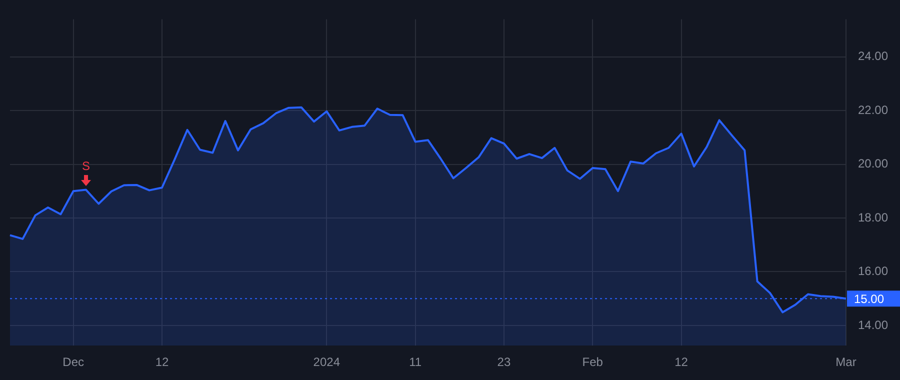 Image resolution: width=900 pixels, height=380 pixels. I want to click on y-tick-label: 24.00, so click(873, 56).